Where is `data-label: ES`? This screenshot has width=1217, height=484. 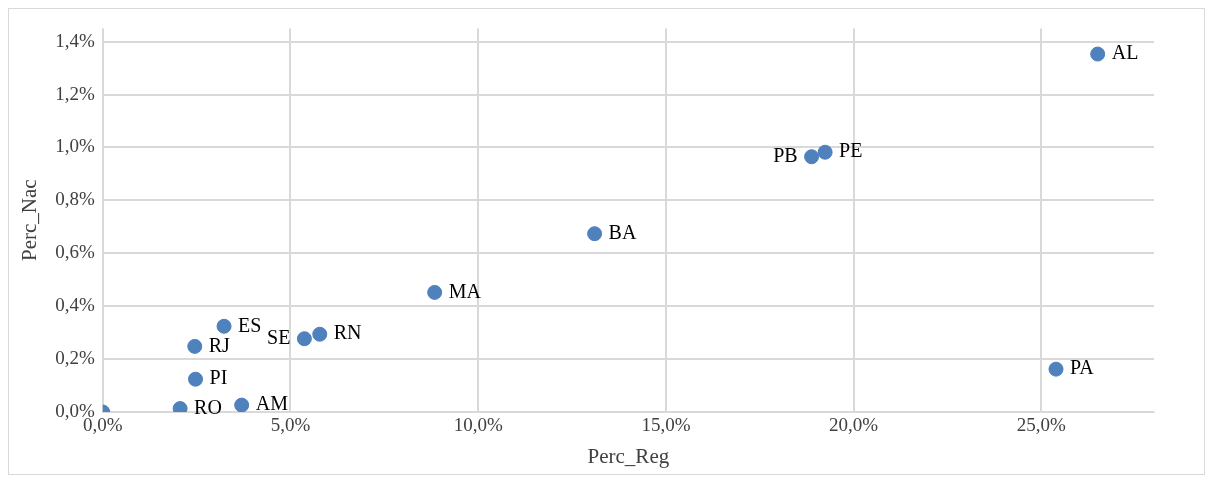 data-label: ES is located at coordinates (250, 324).